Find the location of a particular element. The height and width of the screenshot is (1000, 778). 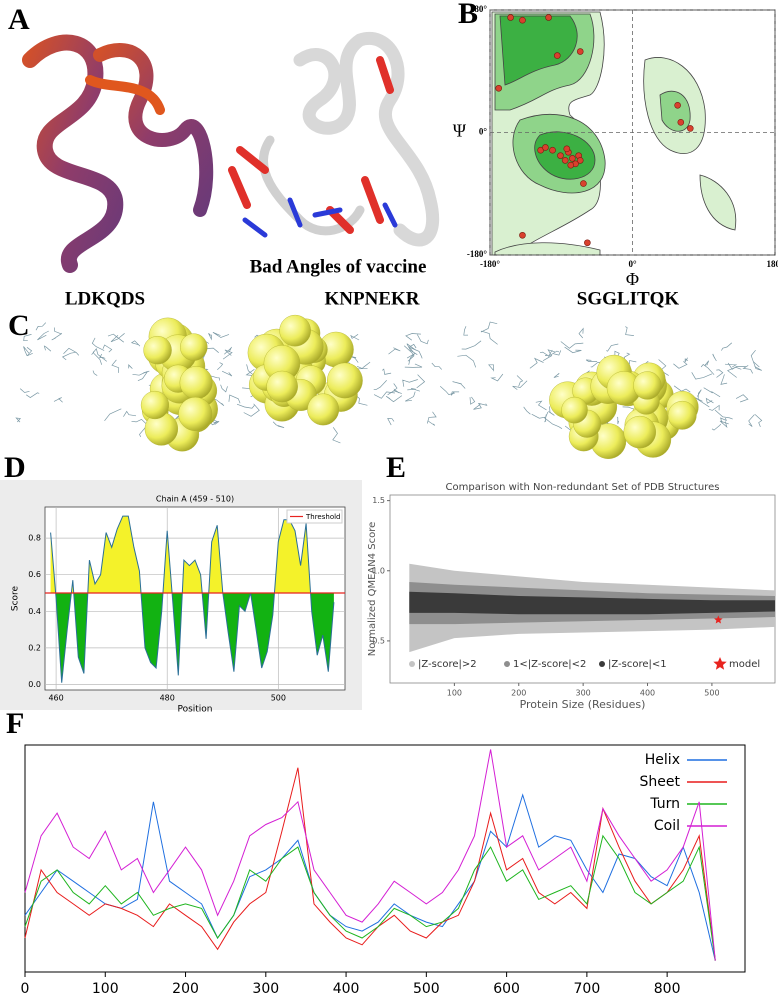

x-tick-label: 600 is located at coordinates (506, 989).